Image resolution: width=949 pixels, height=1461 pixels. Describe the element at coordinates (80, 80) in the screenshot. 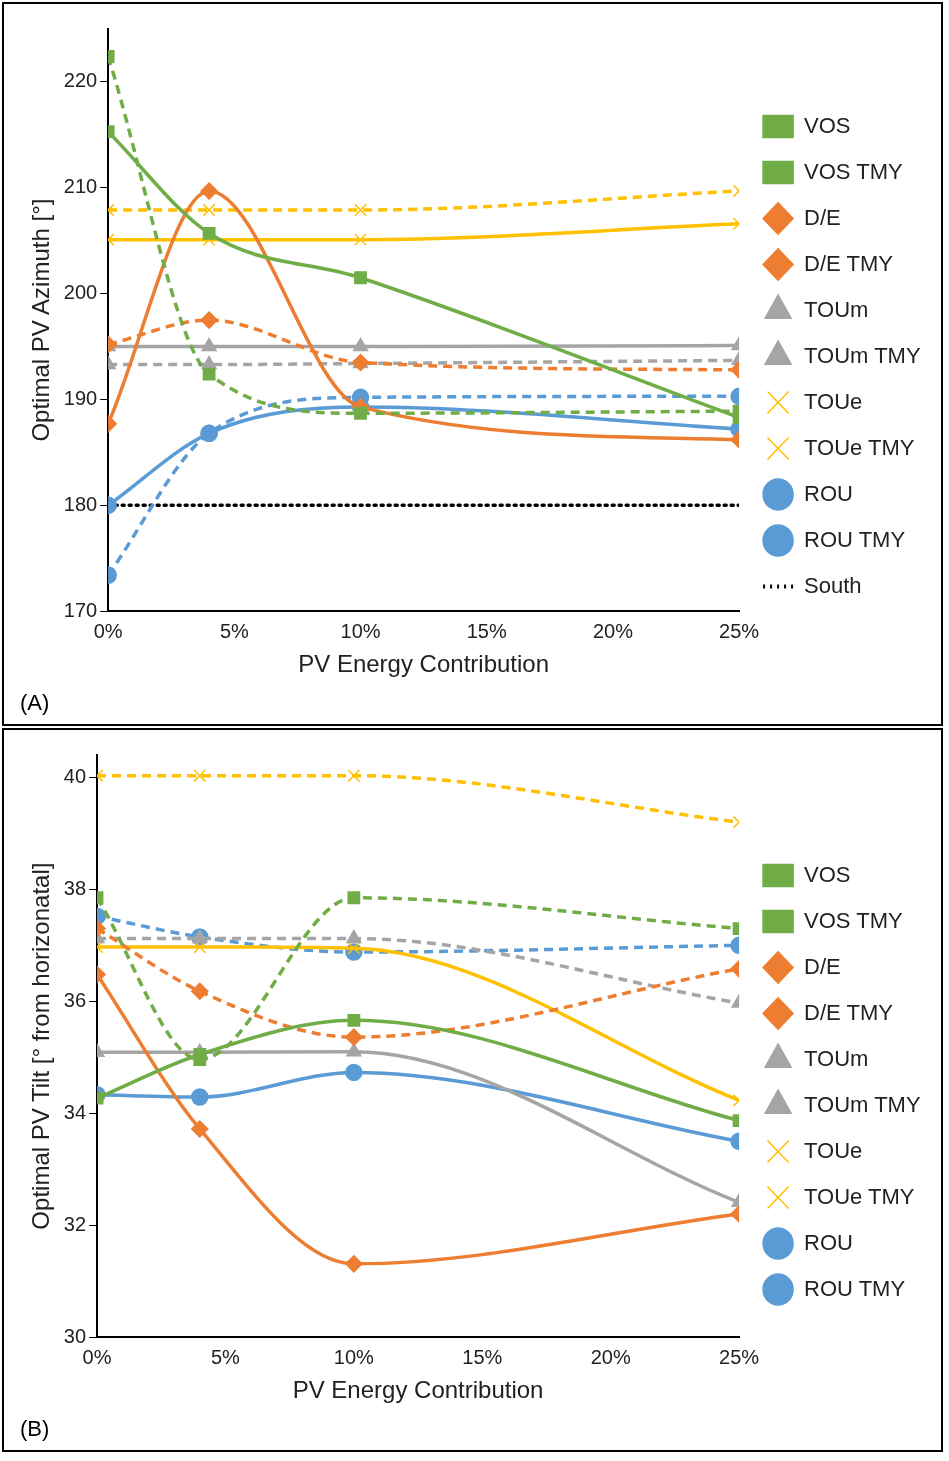

I see `y-tick-label: 220` at that location.